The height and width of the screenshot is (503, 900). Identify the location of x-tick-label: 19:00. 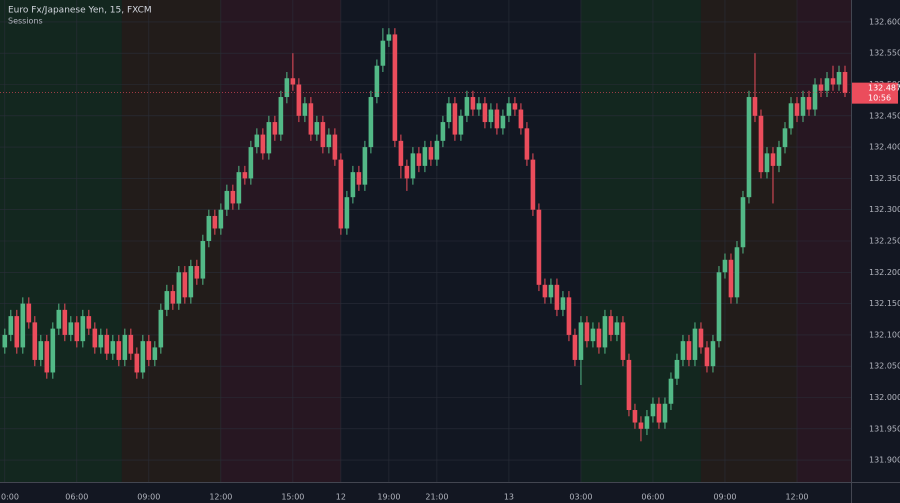
(388, 497).